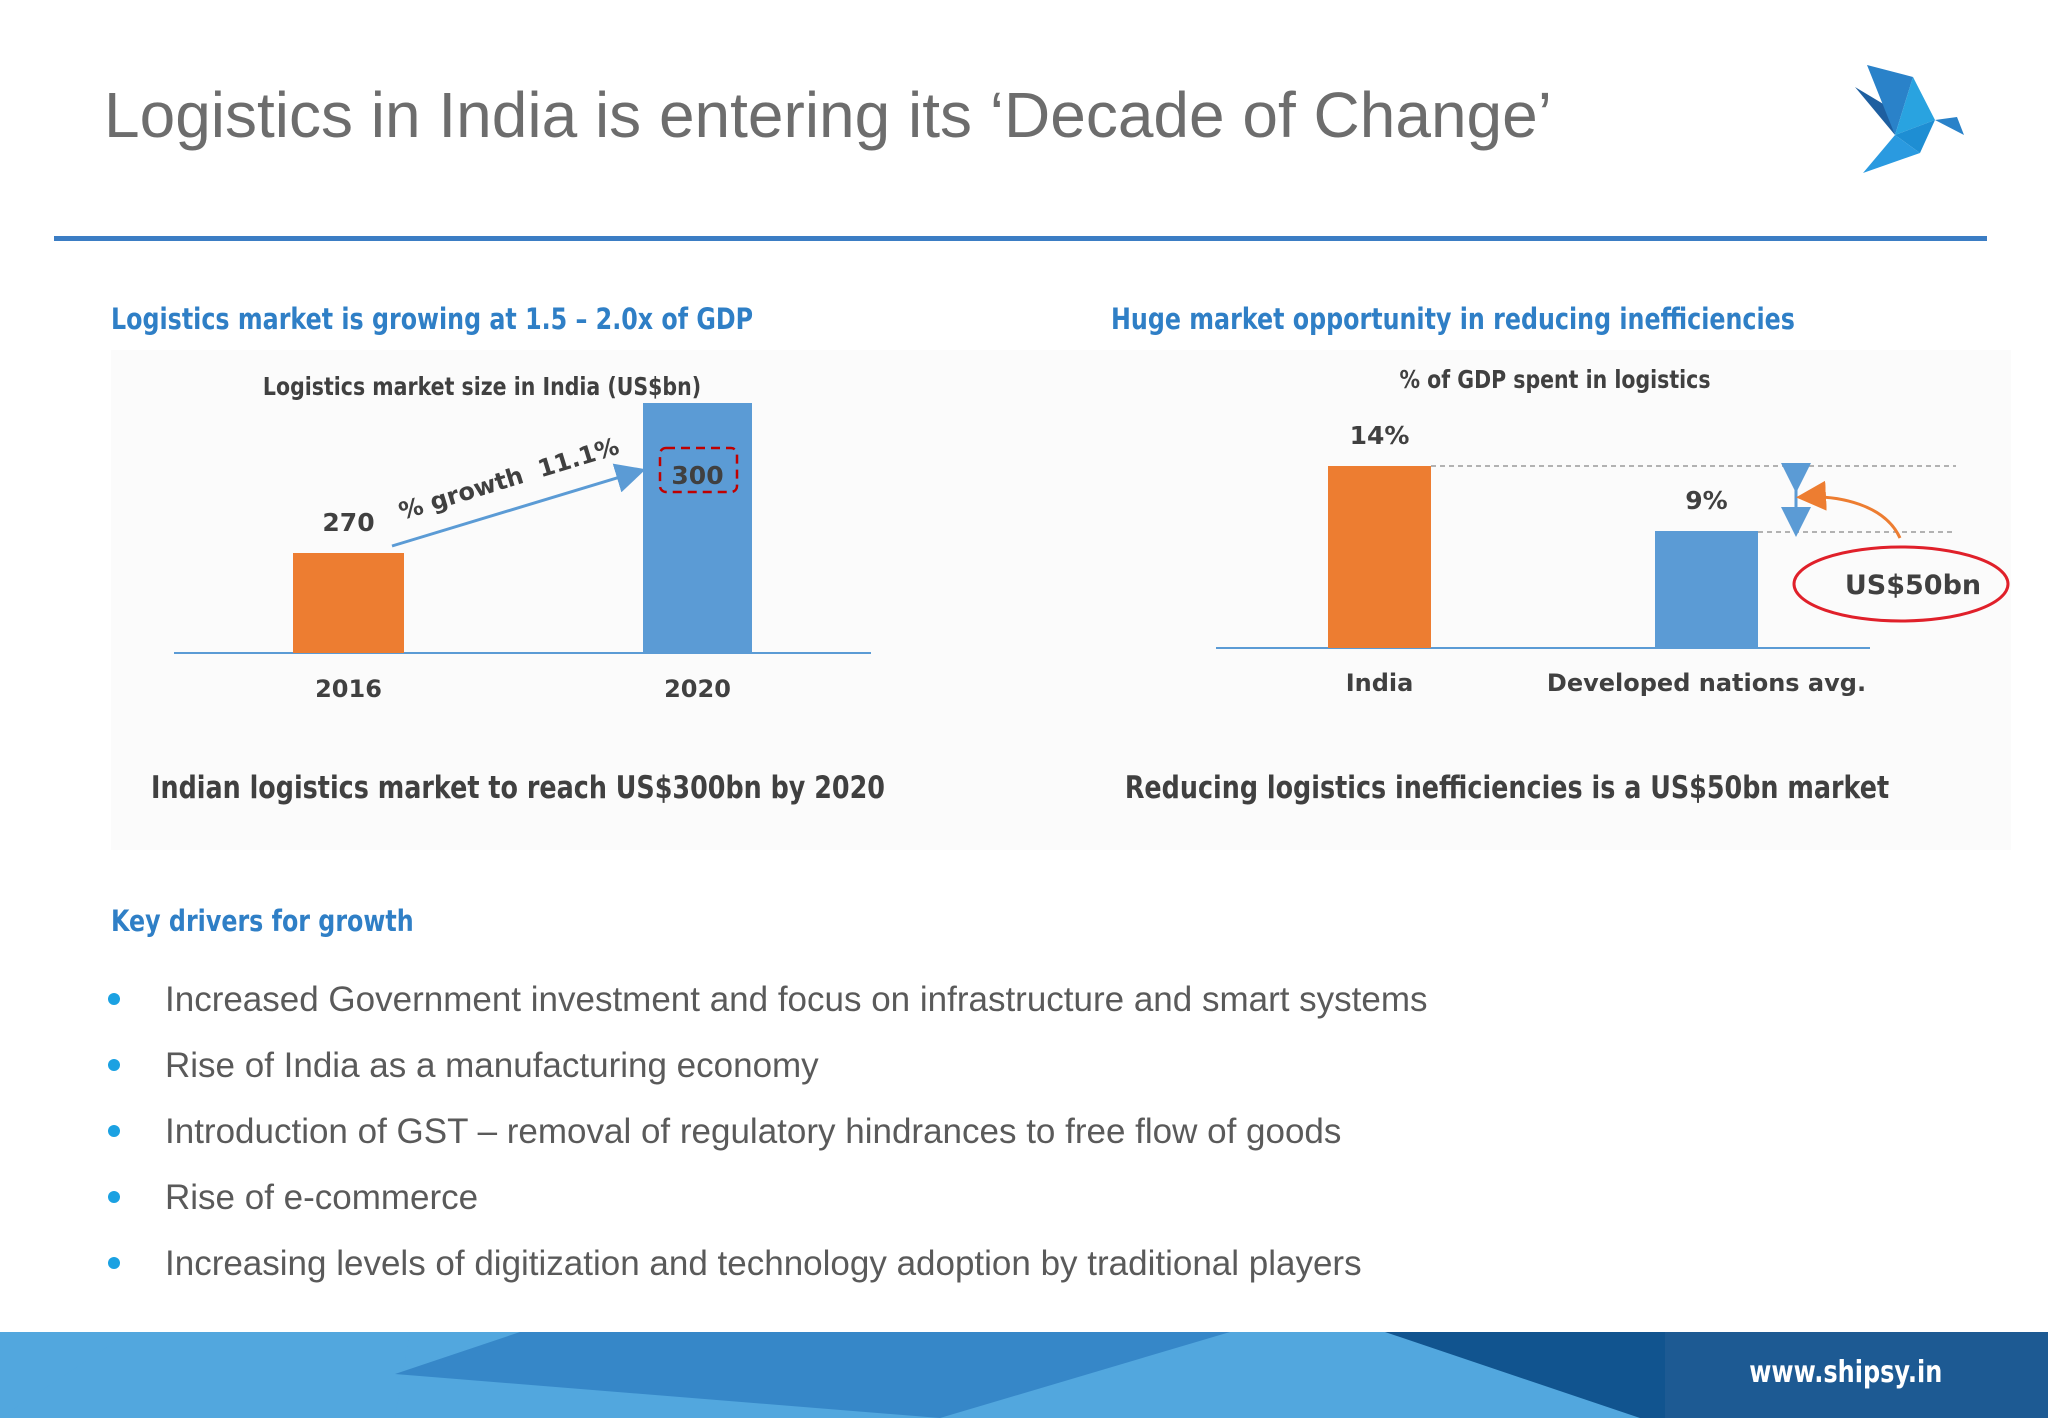  I want to click on category-label: Developed nations avg., so click(1706, 683).